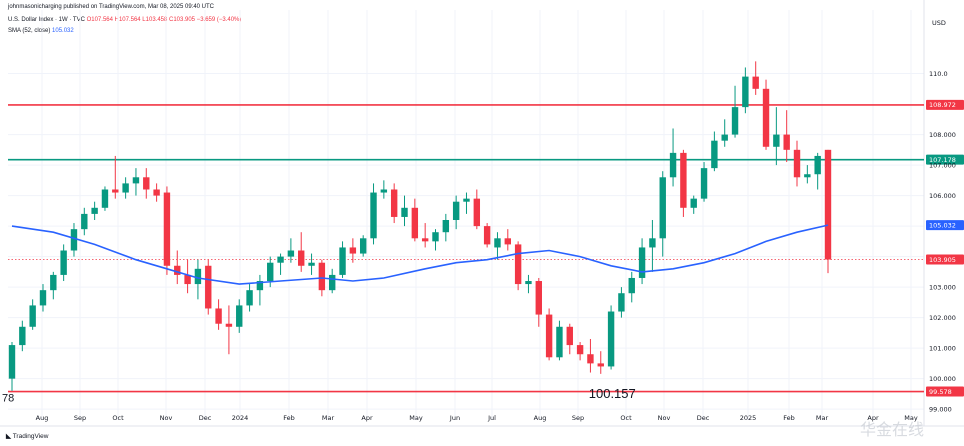 This screenshot has height=446, width=964. I want to click on price-tag-label: 103.905, so click(942, 260).